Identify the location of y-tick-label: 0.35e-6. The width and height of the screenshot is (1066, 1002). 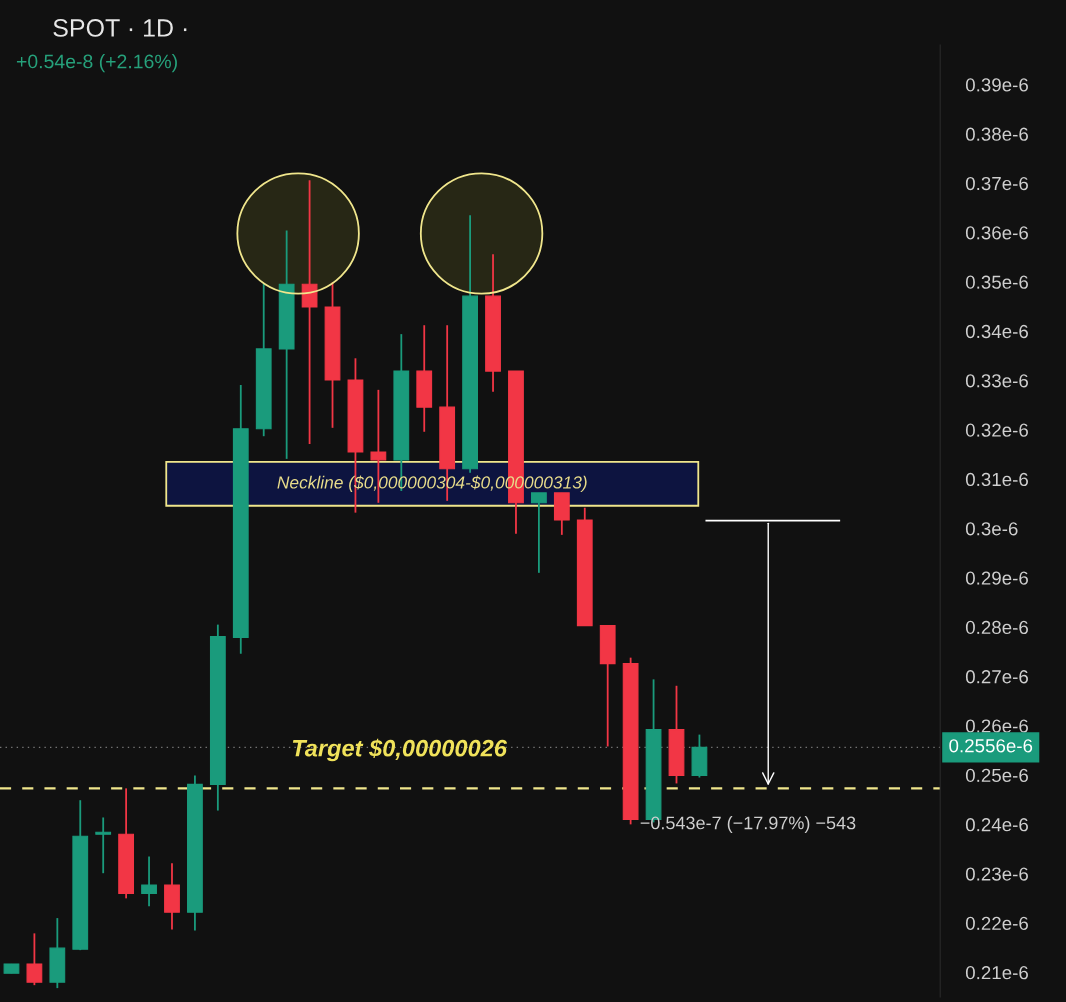
(996, 282).